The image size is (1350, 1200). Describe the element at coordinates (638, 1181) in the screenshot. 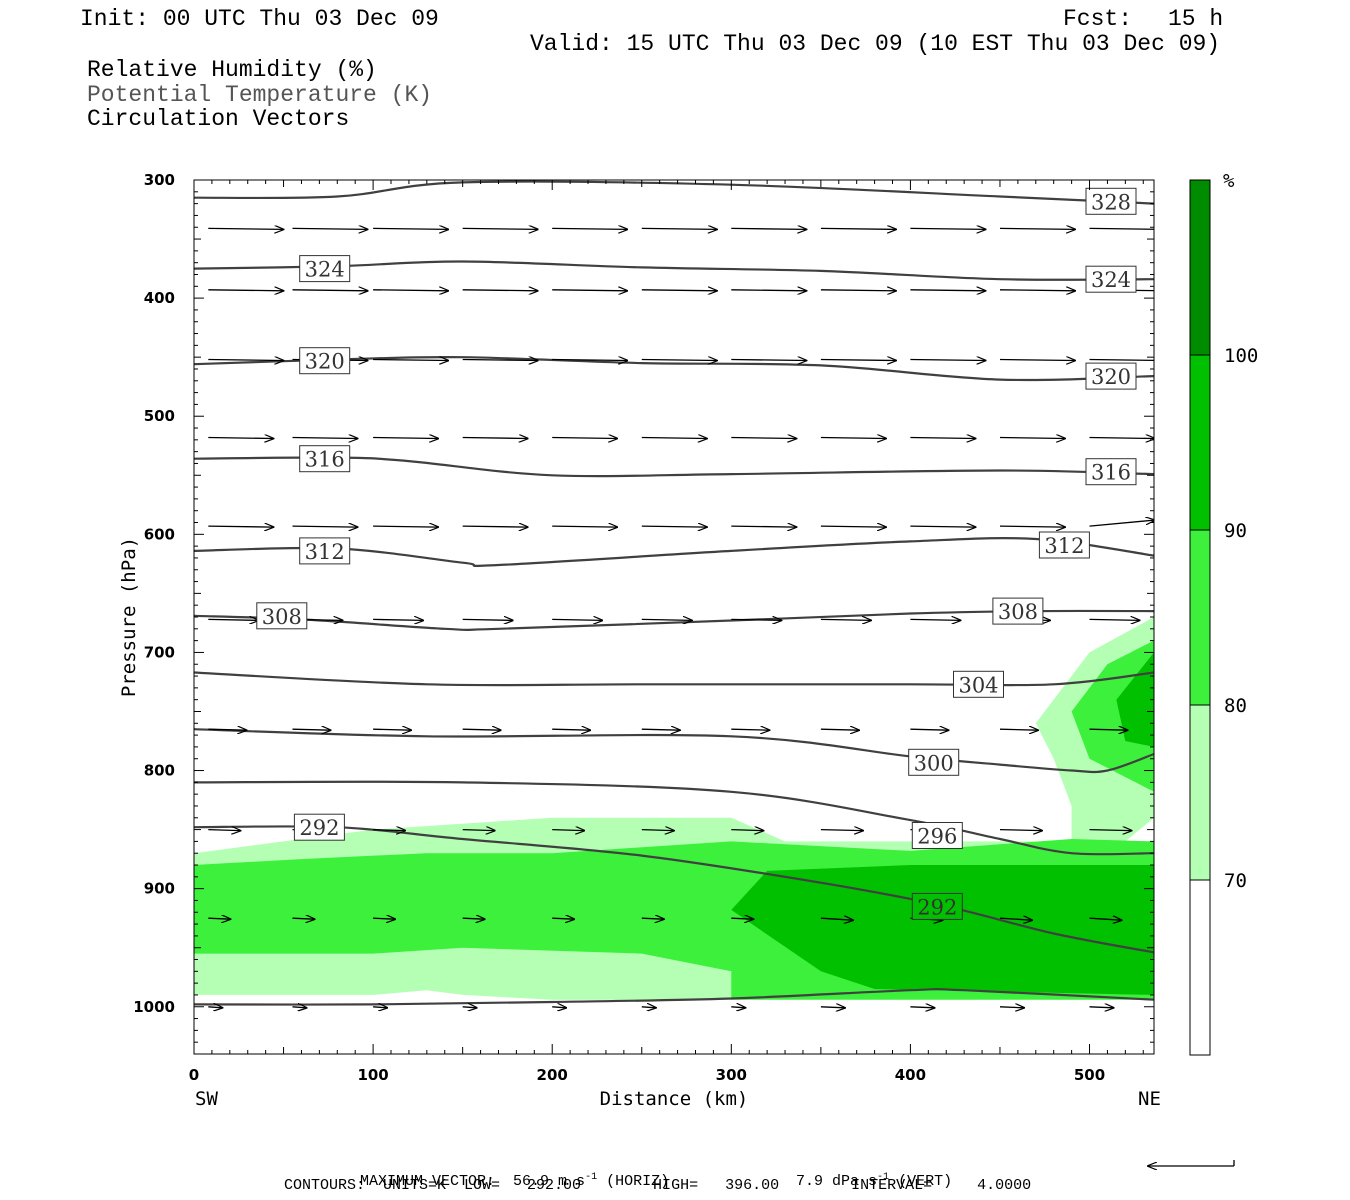

I see `max-vector-horiz-label: (HORIZ)` at that location.